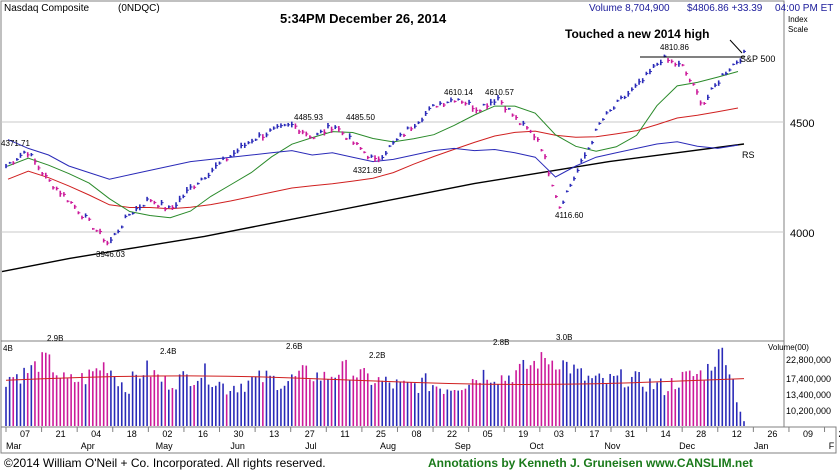 This screenshot has height=473, width=840. What do you see at coordinates (239, 434) in the screenshot?
I see `x-day-label: 30` at bounding box center [239, 434].